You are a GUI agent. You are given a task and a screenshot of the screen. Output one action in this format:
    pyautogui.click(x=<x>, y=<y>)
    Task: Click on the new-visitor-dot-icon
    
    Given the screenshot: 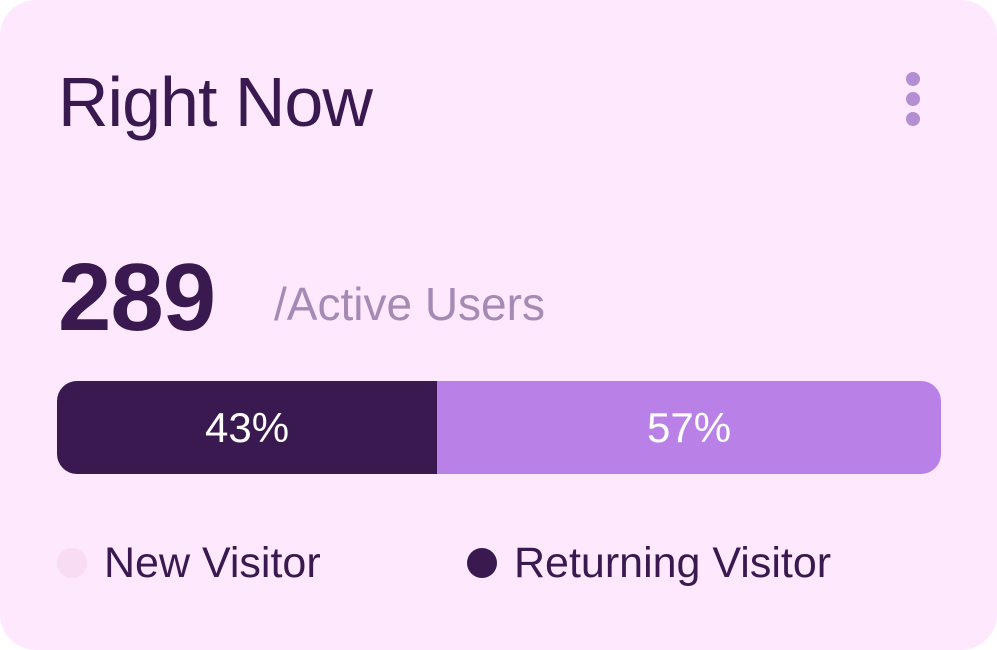 What is the action you would take?
    pyautogui.click(x=72, y=563)
    